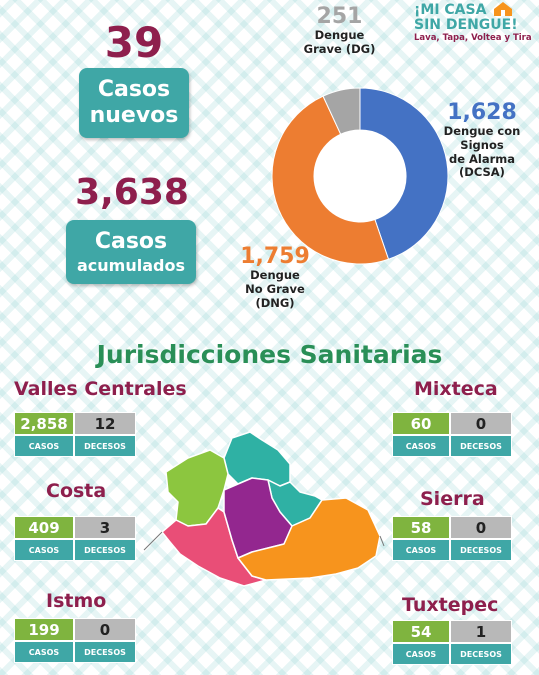 The width and height of the screenshot is (539, 675). Describe the element at coordinates (339, 35) in the screenshot. I see `label-dg-line1: Dengue` at that location.